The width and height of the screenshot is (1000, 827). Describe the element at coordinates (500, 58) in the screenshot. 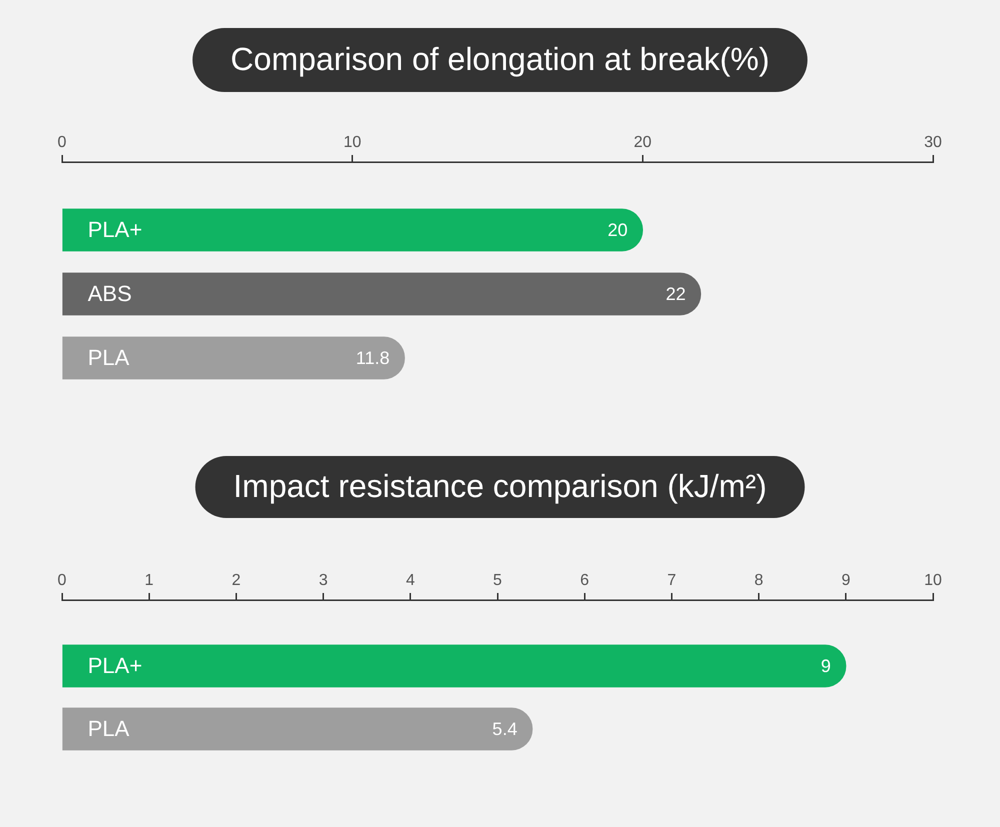

I see `chart-title: Comparison of elongation at break(%)` at that location.